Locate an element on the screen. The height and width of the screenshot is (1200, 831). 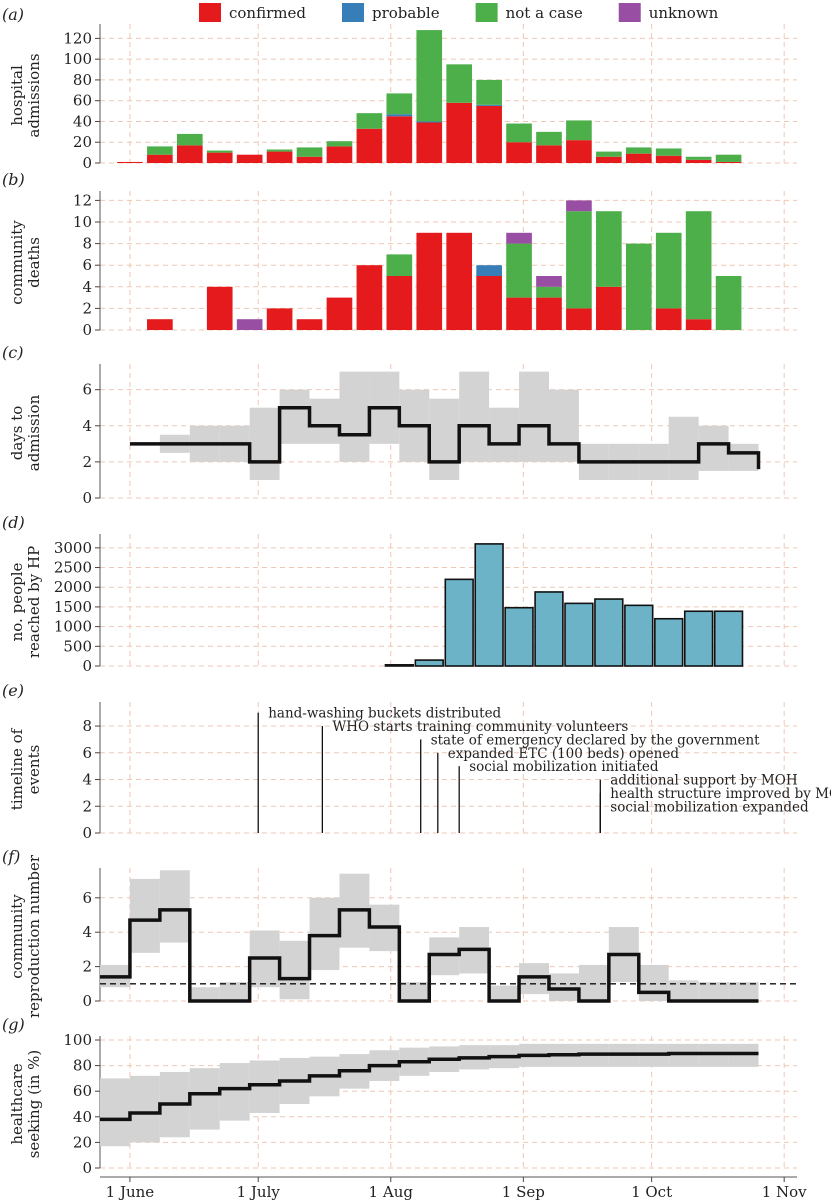
y-axis-label: healthcareseeking (in %) is located at coordinates (25, 1104).